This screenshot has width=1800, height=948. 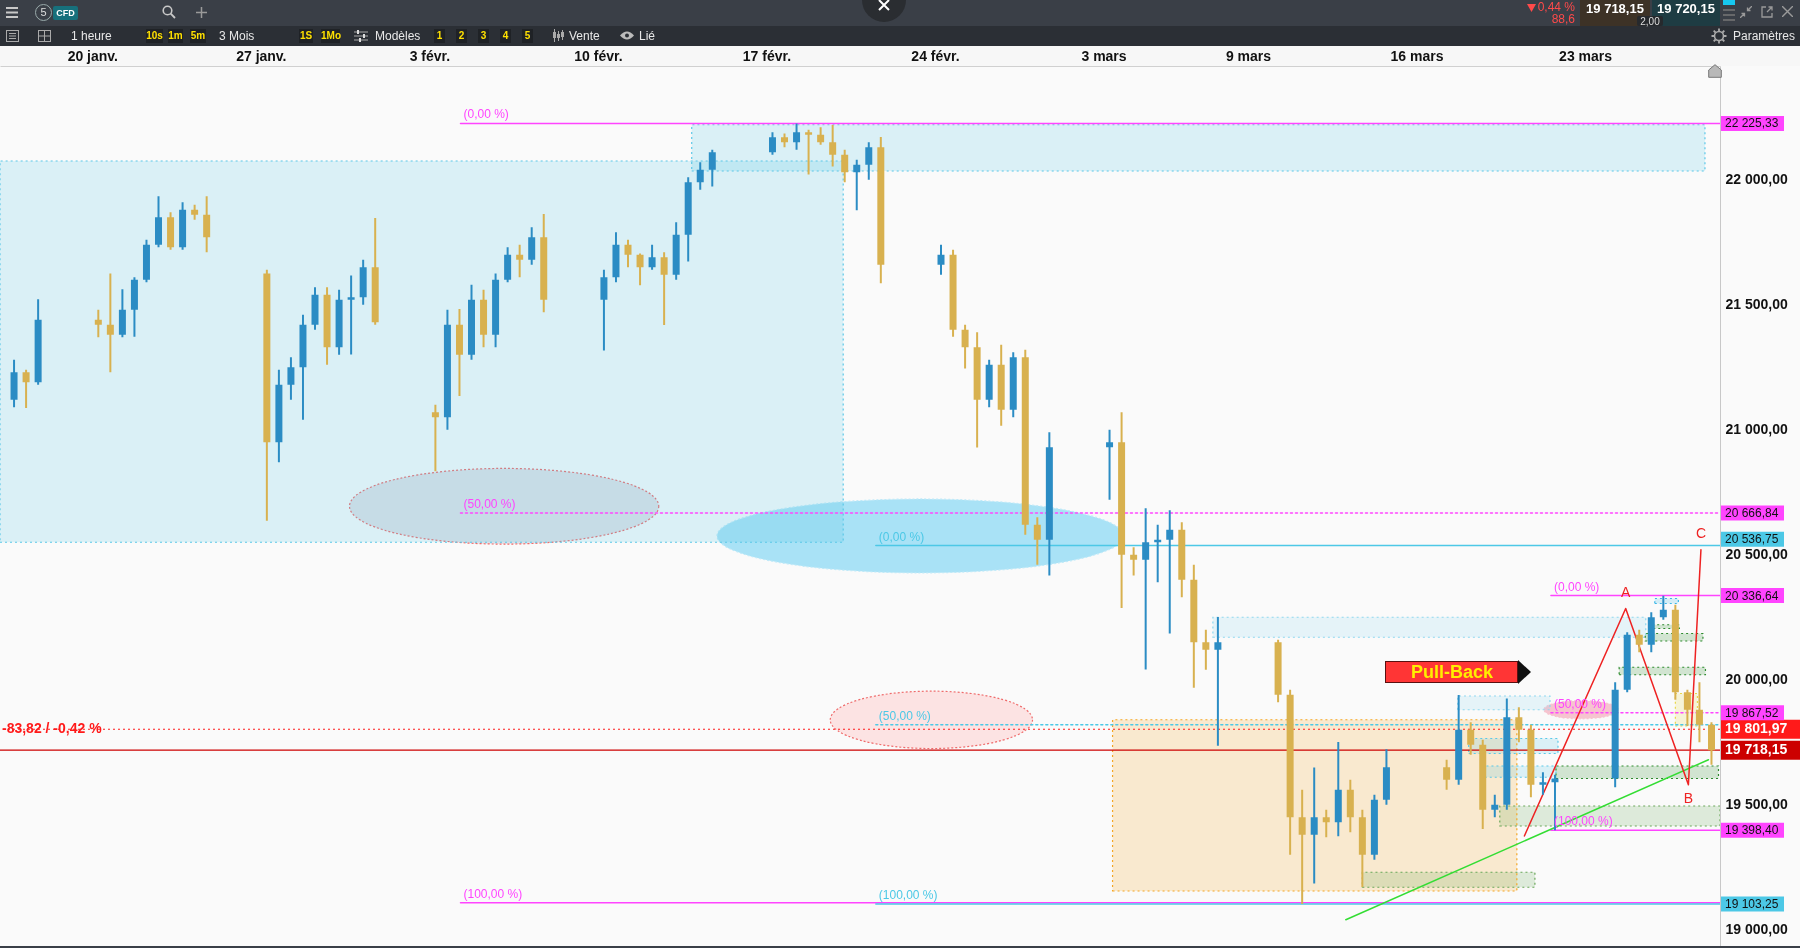 What do you see at coordinates (1752, 123) in the screenshot?
I see `y-tick-label: 22 225,33` at bounding box center [1752, 123].